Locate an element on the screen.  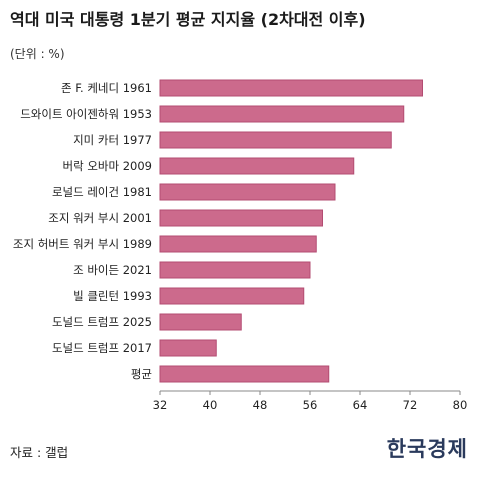
category-label: 조지 워커 부시 2001 is located at coordinates (100, 218).